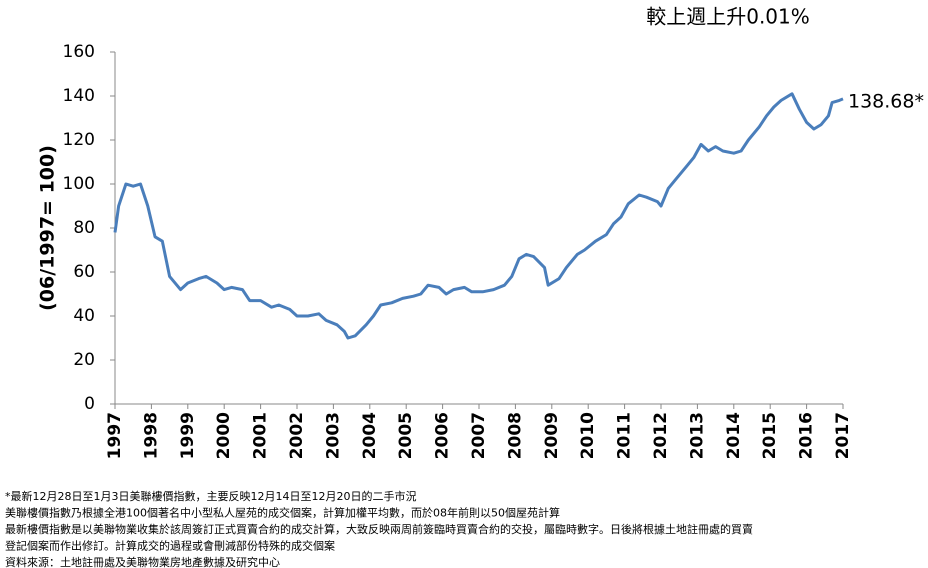 The image size is (928, 568). Describe the element at coordinates (297, 435) in the screenshot. I see `x-tick-label: 2002` at that location.